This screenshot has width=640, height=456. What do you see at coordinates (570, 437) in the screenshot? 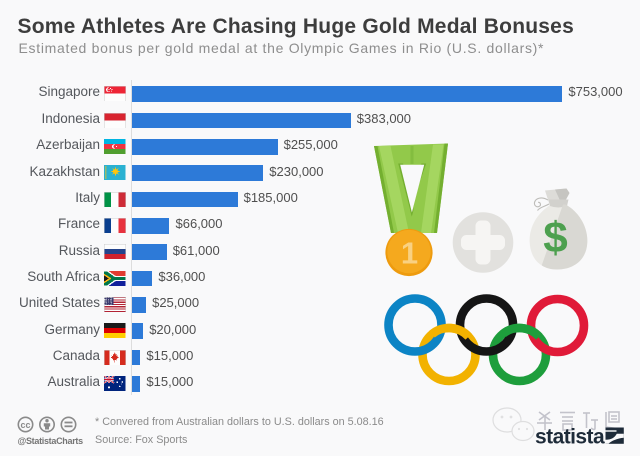
I see `svg-text: statista` at bounding box center [570, 437].